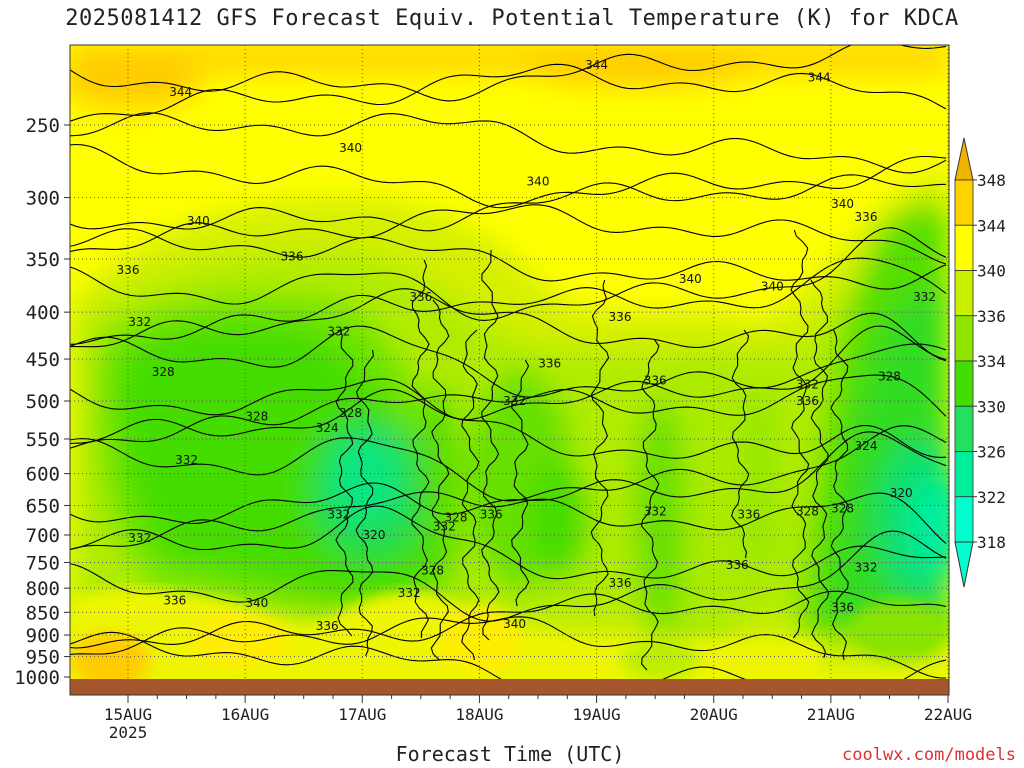 This screenshot has width=1024, height=768. What do you see at coordinates (128, 714) in the screenshot?
I see `x-tick-label: 15AUG` at bounding box center [128, 714].